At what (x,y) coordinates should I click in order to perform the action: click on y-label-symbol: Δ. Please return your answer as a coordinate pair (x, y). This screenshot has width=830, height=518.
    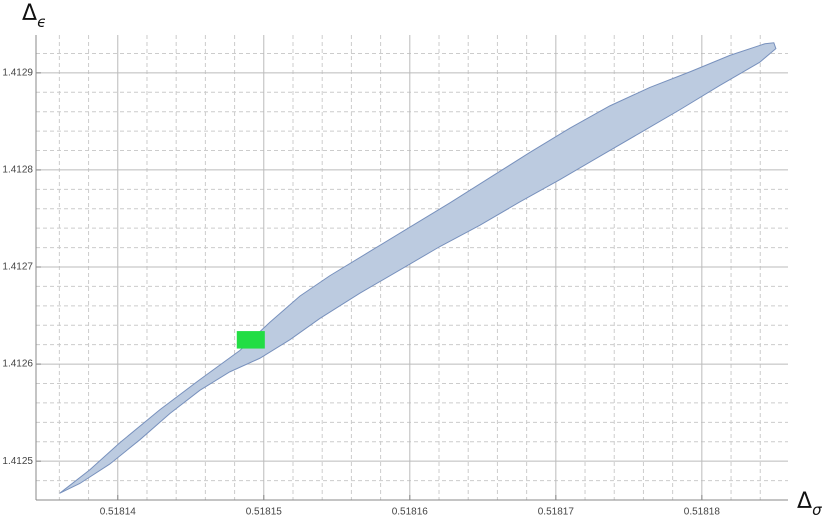
    Looking at the image, I should click on (29, 13).